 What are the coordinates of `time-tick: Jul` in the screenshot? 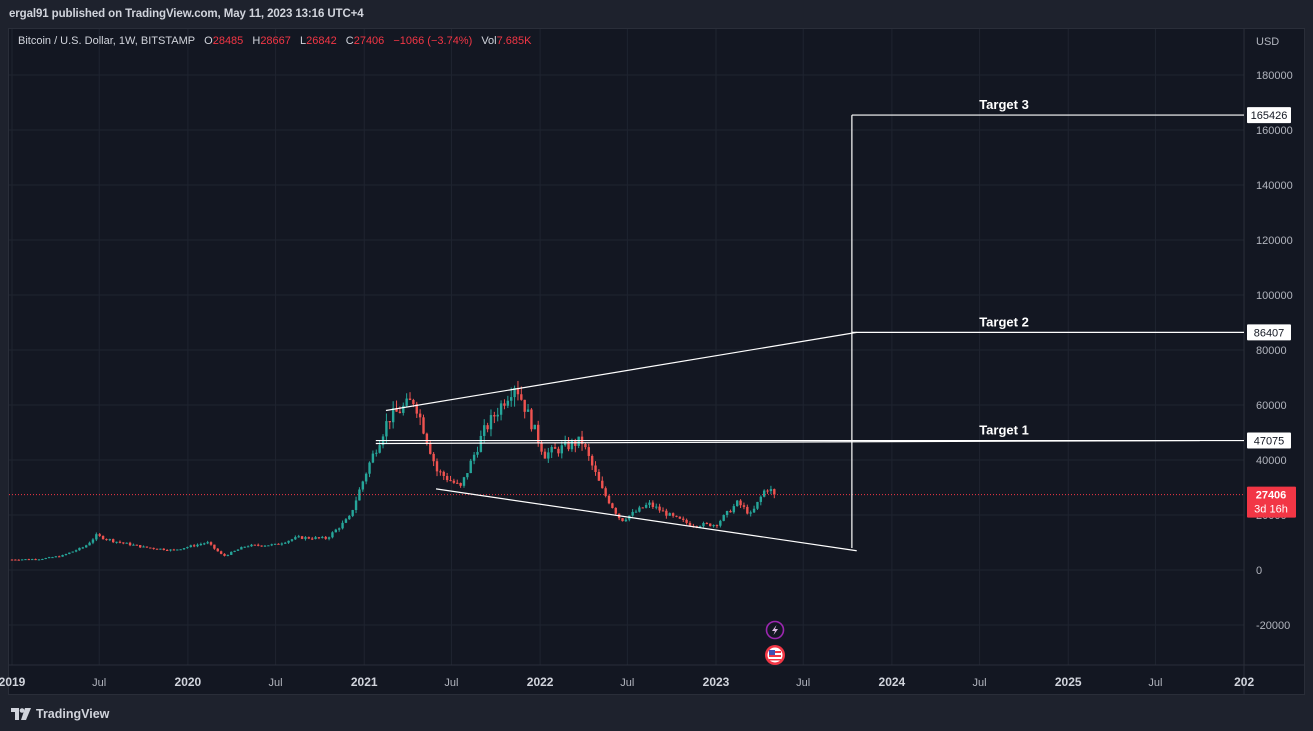 It's located at (1155, 683).